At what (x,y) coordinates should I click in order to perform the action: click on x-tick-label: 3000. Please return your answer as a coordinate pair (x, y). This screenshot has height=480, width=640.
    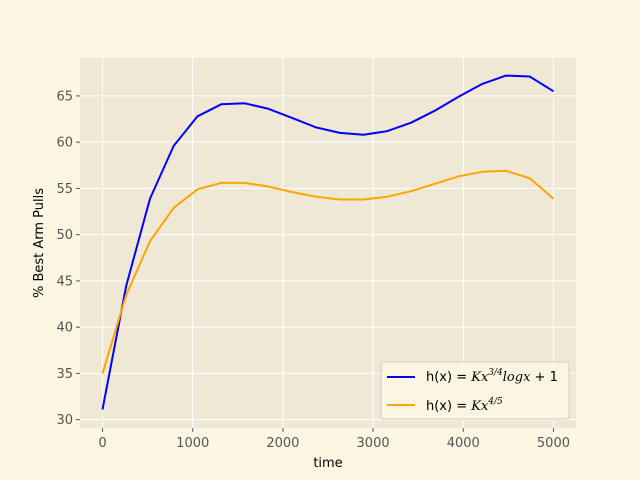
    Looking at the image, I should click on (373, 443).